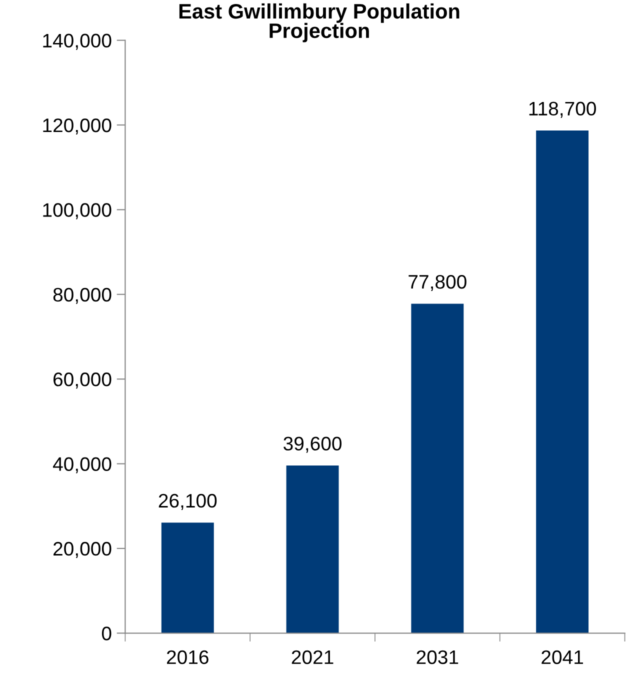 This screenshot has height=683, width=626. What do you see at coordinates (77, 42) in the screenshot?
I see `y-tick-label: 140,000` at bounding box center [77, 42].